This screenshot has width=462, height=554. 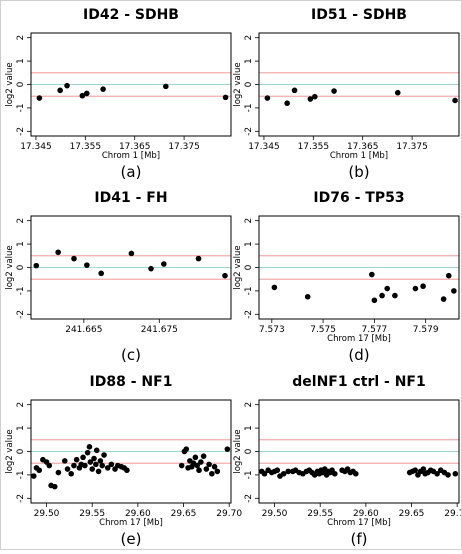 What do you see at coordinates (159, 330) in the screenshot?
I see `x-tick-label: 241.675` at bounding box center [159, 330].